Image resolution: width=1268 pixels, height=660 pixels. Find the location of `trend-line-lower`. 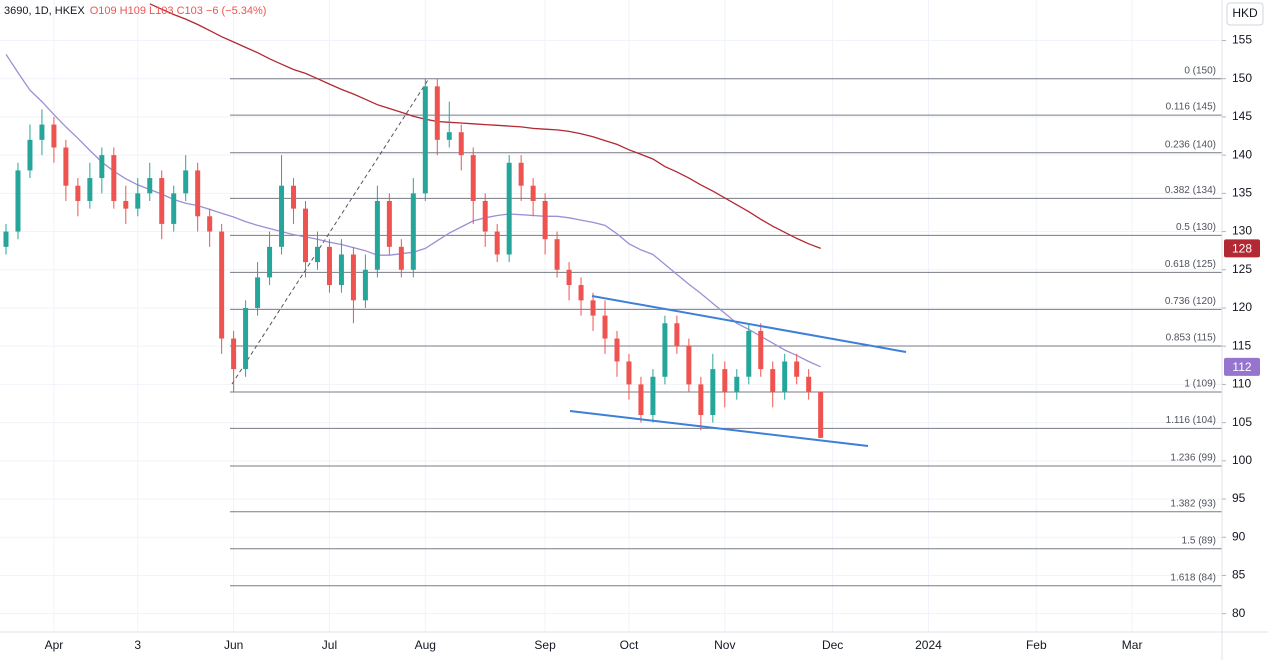

trend-line-lower is located at coordinates (719, 428).